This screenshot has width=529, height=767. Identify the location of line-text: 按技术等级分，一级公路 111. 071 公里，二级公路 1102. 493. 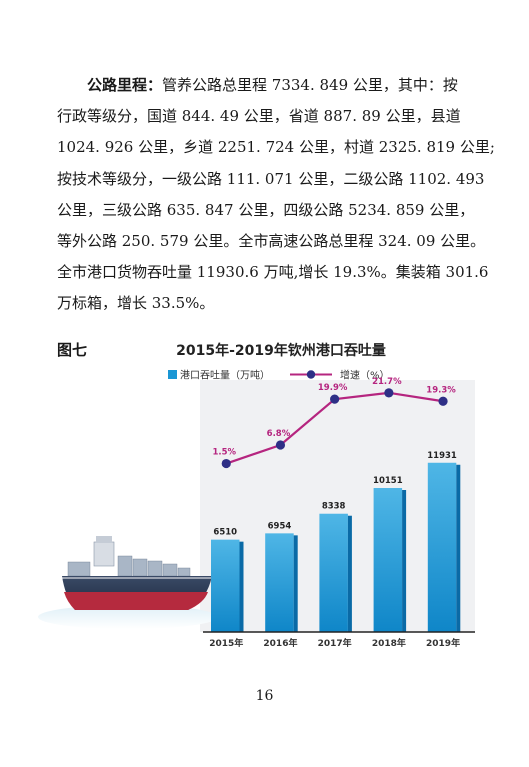
(271, 178).